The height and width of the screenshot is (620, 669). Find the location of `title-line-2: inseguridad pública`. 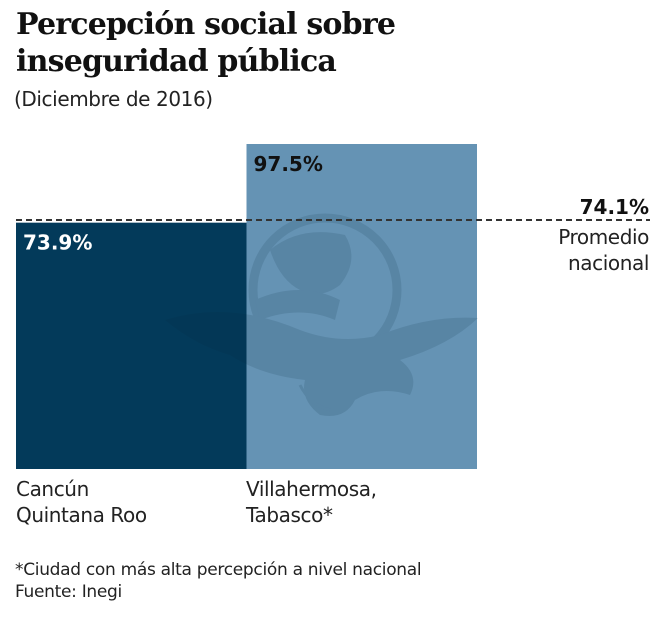

title-line-2: inseguridad pública is located at coordinates (176, 61).